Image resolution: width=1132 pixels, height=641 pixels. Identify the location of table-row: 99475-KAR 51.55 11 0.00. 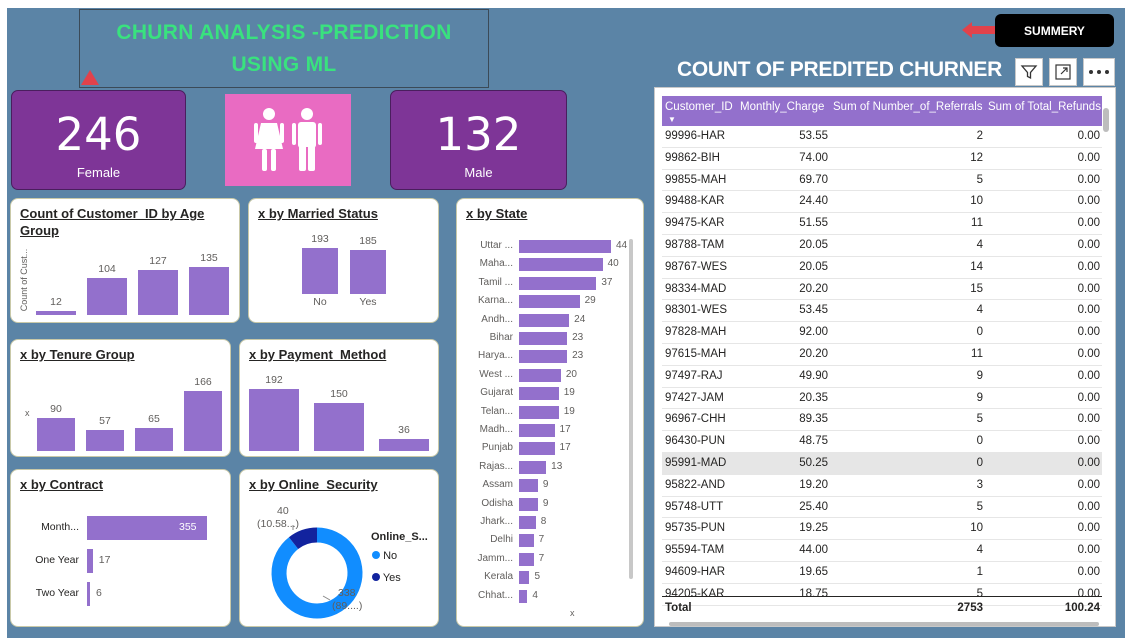
(882, 224).